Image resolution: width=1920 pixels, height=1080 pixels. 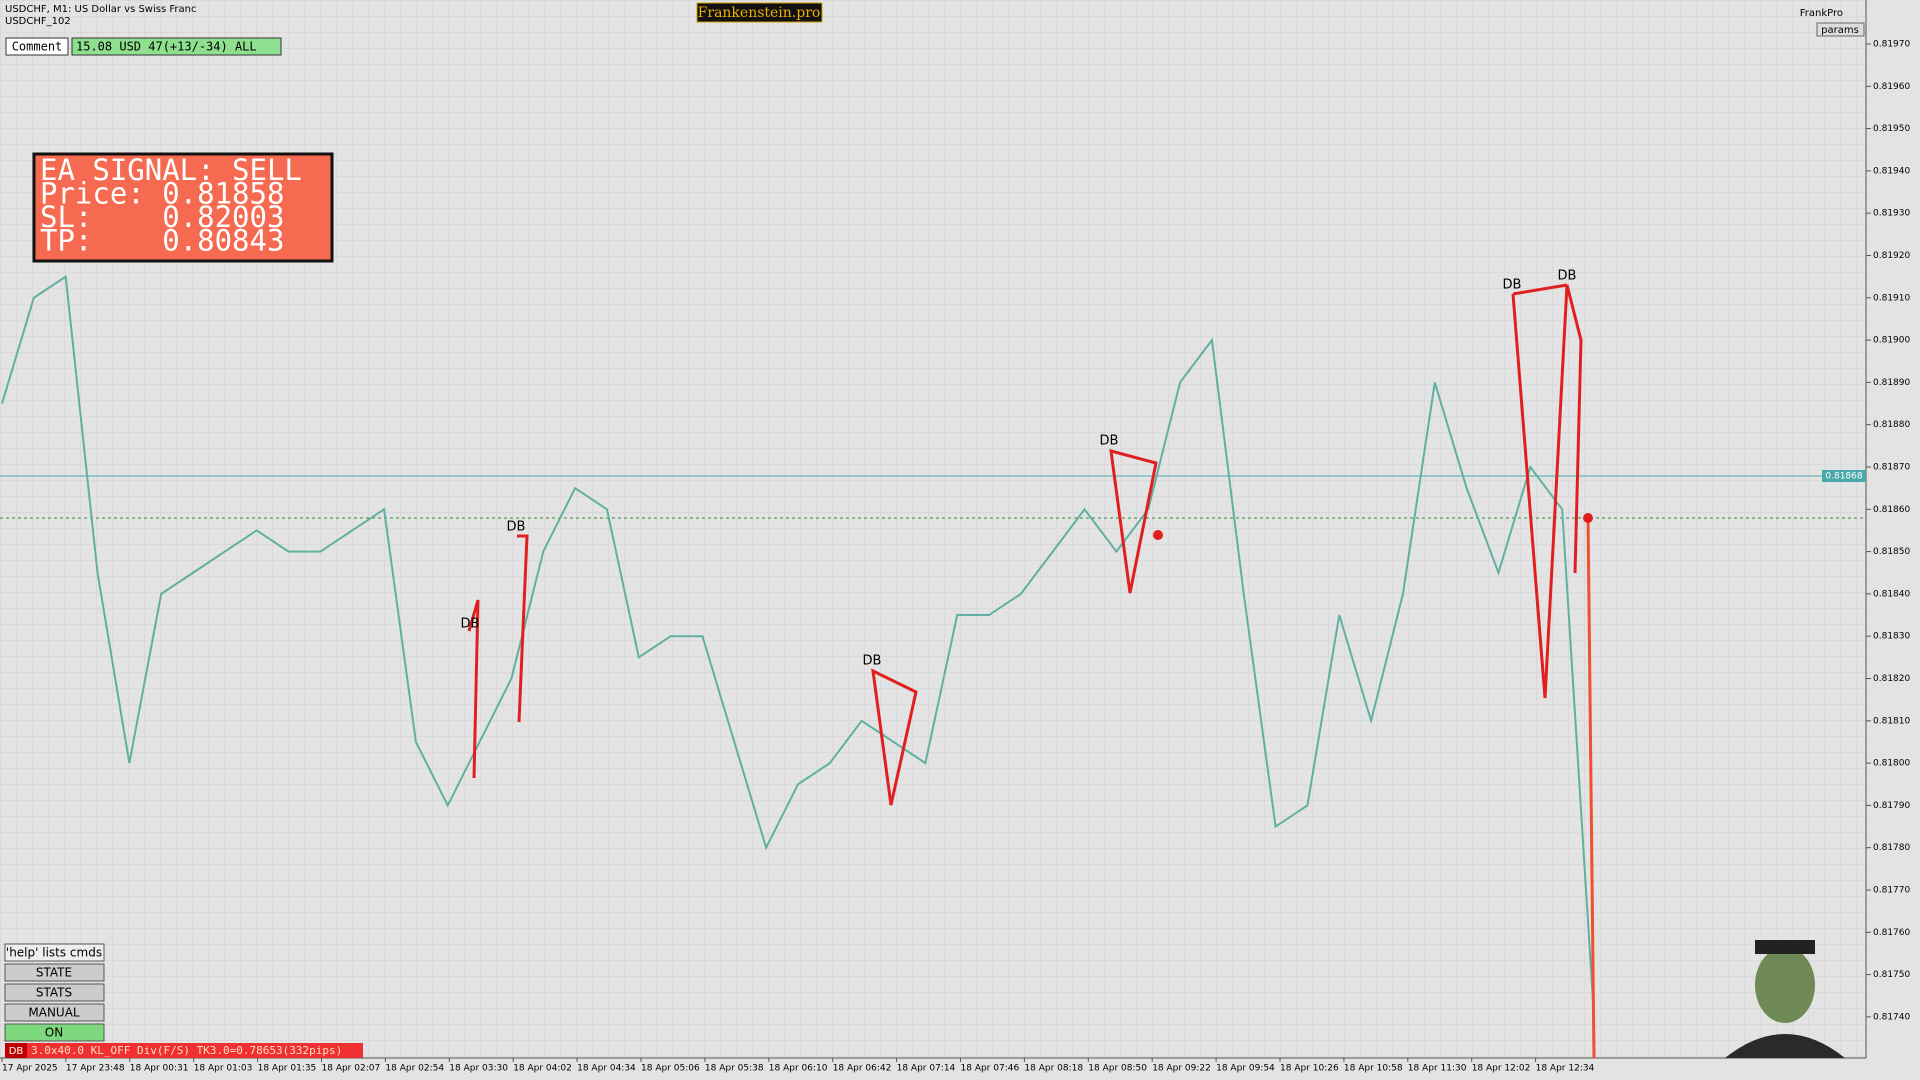 What do you see at coordinates (1785, 999) in the screenshot?
I see `mascot` at bounding box center [1785, 999].